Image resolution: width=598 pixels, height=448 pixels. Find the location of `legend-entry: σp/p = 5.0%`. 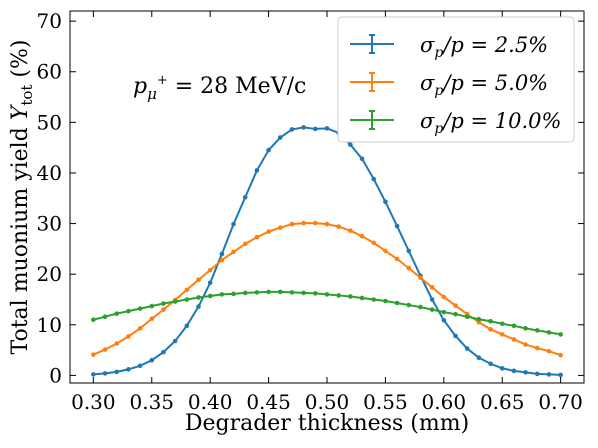

legend-entry: σp/p = 5.0% is located at coordinates (449, 85).